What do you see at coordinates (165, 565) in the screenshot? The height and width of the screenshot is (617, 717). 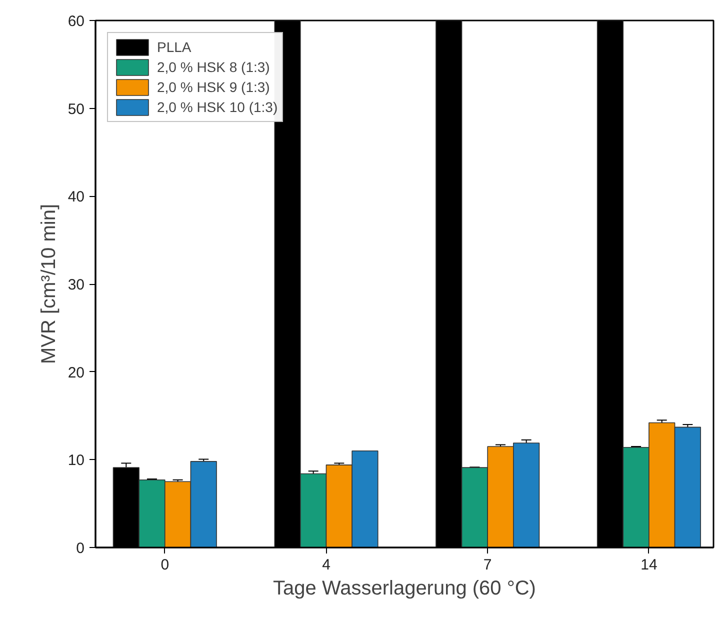 I see `x-tick-label: 0` at bounding box center [165, 565].